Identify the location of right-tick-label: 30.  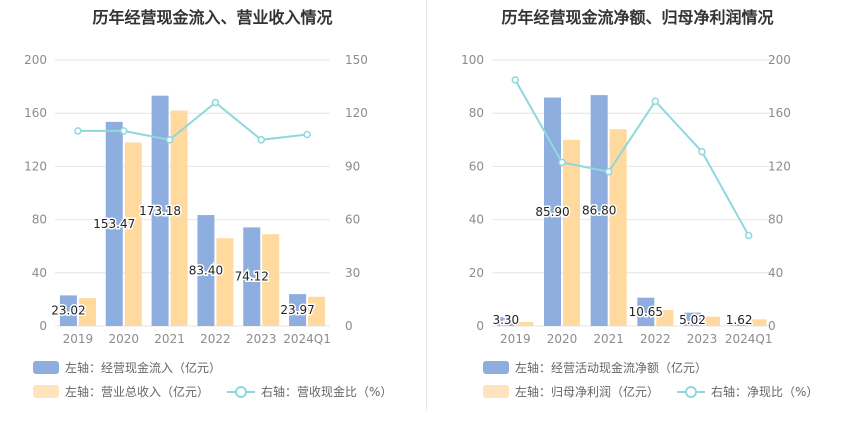
(352, 273).